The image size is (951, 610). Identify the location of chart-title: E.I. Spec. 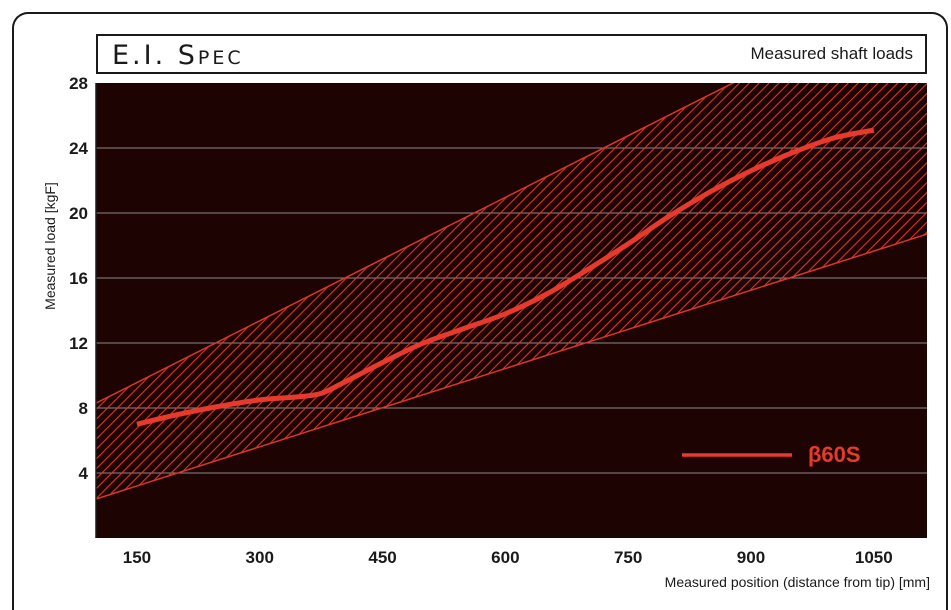
(178, 55).